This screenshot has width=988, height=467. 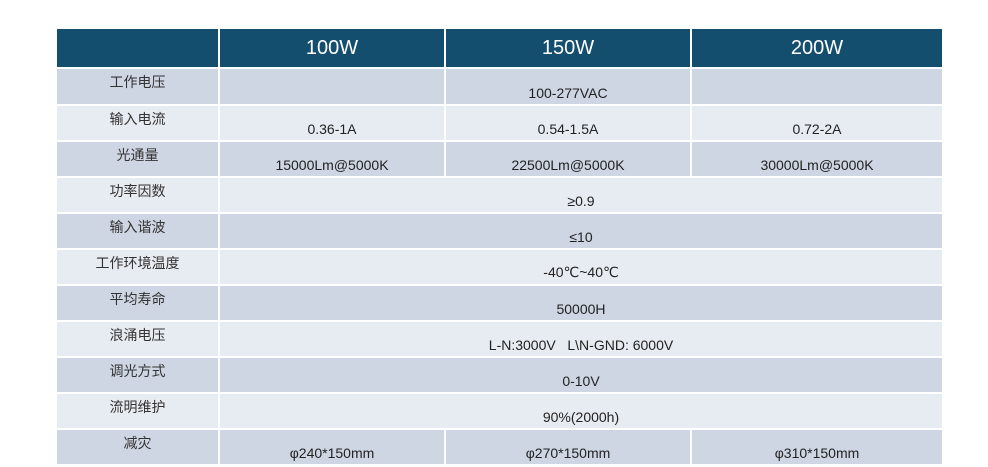 I want to click on row-label: 输入电流, so click(x=137, y=123).